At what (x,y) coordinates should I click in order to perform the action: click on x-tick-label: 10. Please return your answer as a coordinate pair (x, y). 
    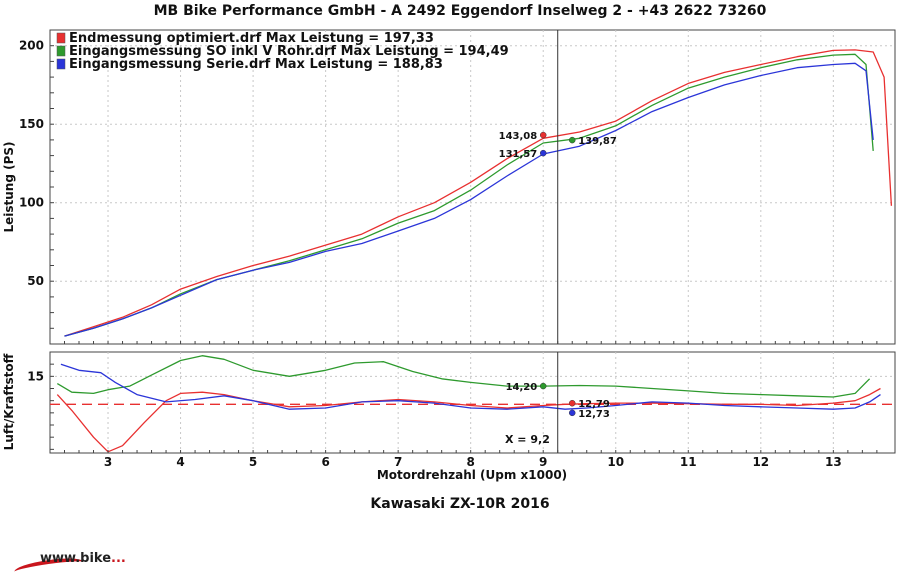
    Looking at the image, I should click on (615, 462).